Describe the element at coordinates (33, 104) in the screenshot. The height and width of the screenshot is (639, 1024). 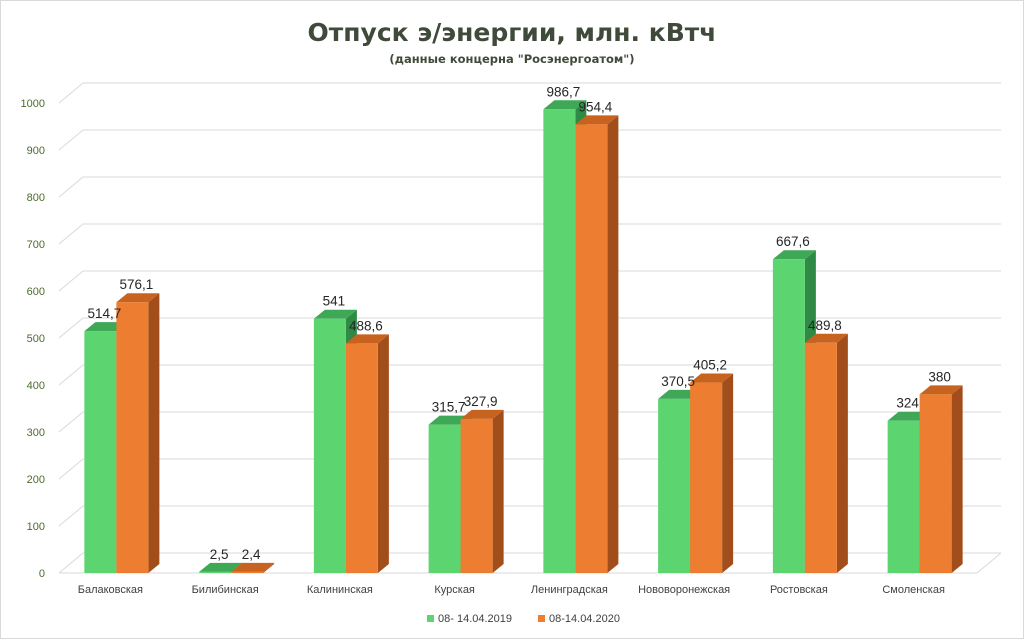
I see `y-tick-label: 1000` at that location.